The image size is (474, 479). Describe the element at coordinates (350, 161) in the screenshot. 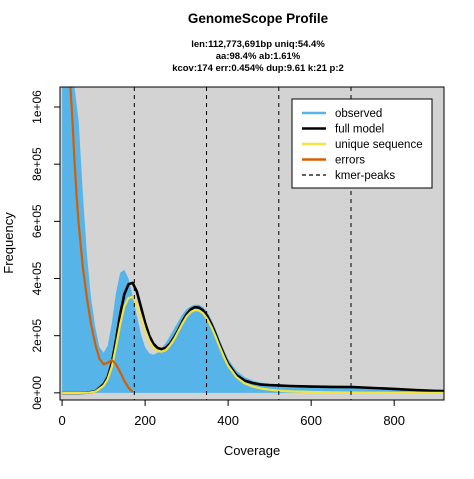

I see `legend-label-errors: errors` at that location.